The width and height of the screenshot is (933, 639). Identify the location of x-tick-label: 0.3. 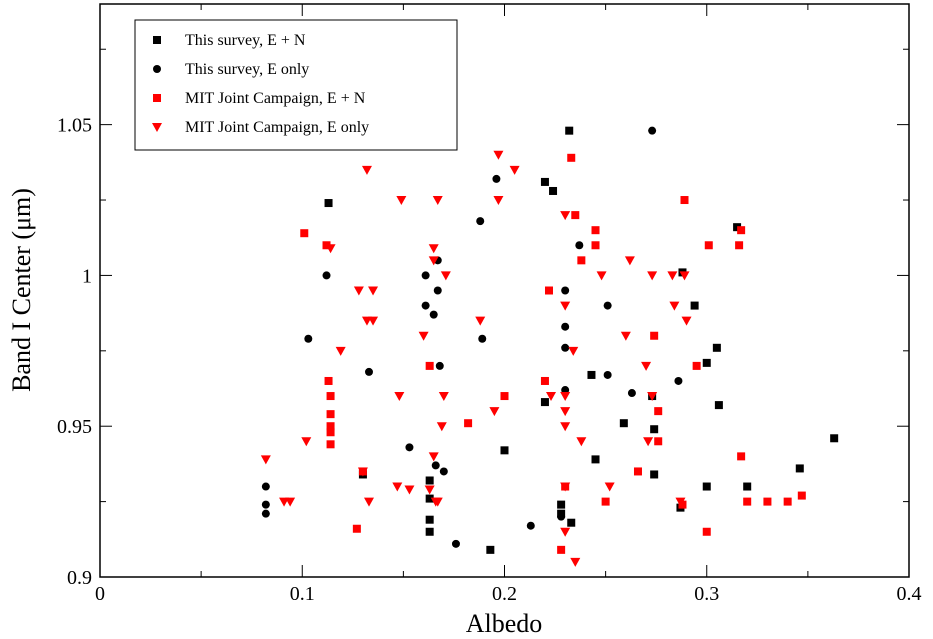
(706, 594).